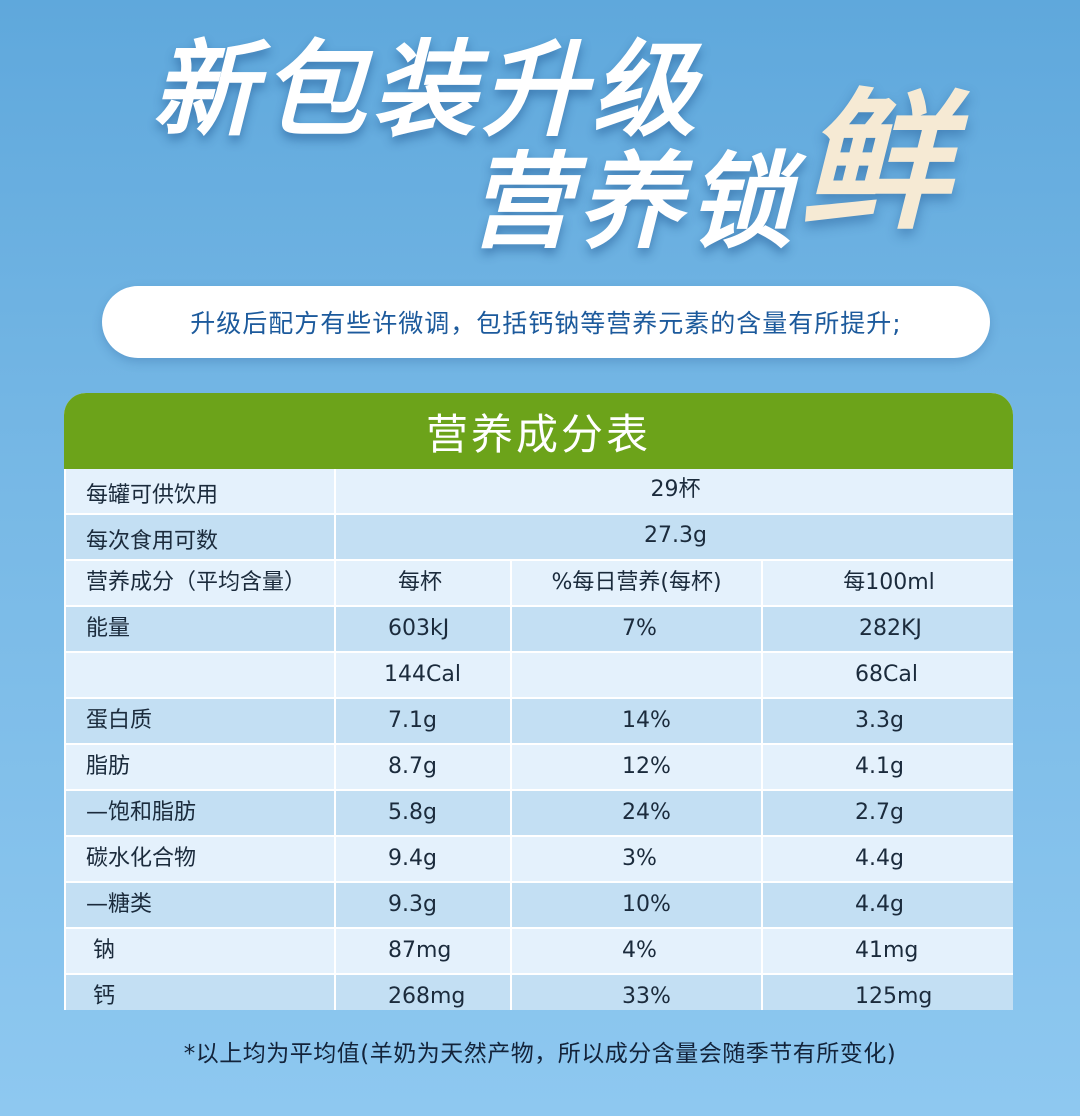 This screenshot has height=1116, width=1080. Describe the element at coordinates (540, 1054) in the screenshot. I see `footnote: *以上均为平均值(羊奶为天然产物，所以成分含量会随季节有所变化)` at that location.